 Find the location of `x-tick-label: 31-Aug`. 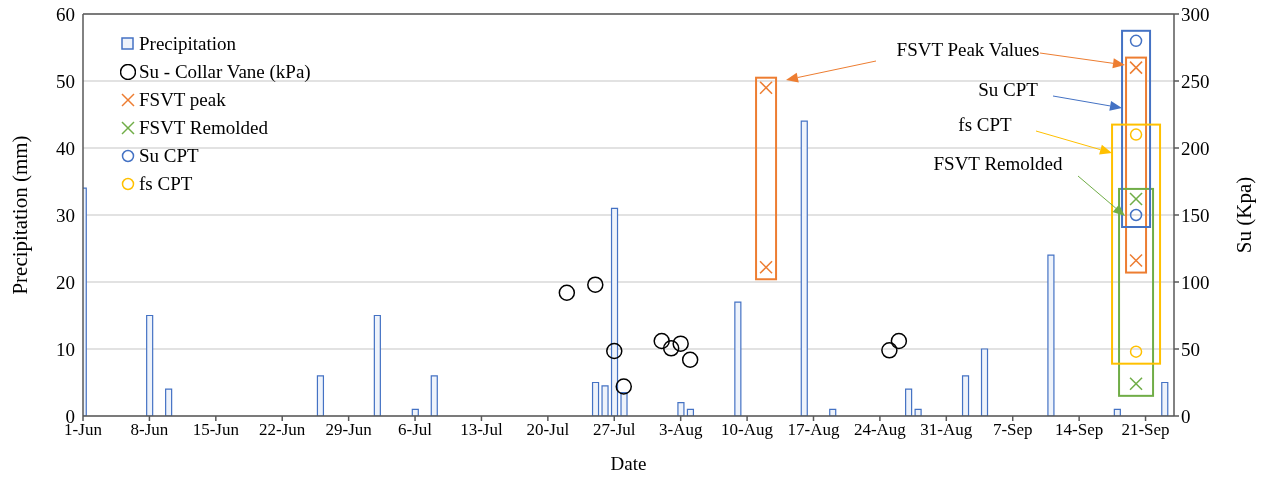

x-tick-label: 31-Aug is located at coordinates (946, 430).